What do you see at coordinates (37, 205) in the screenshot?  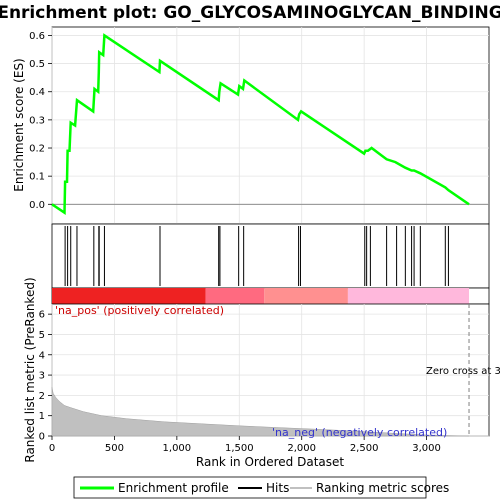 I see `es-tick-label-0: 0.0` at bounding box center [37, 205].